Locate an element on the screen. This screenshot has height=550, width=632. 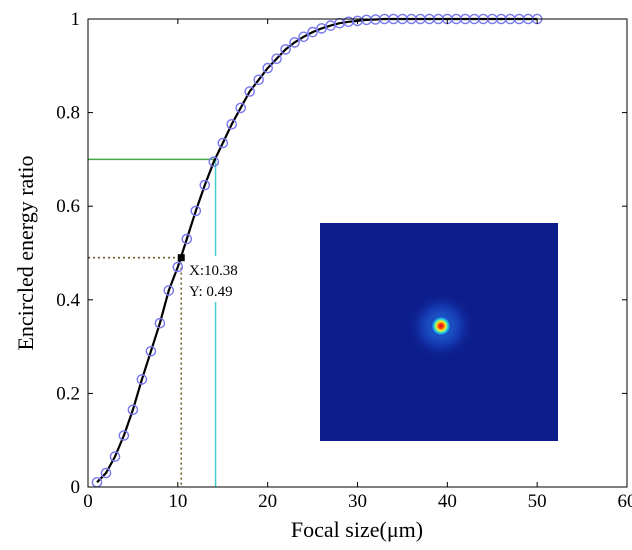
datatip-box is located at coordinates (222, 279).